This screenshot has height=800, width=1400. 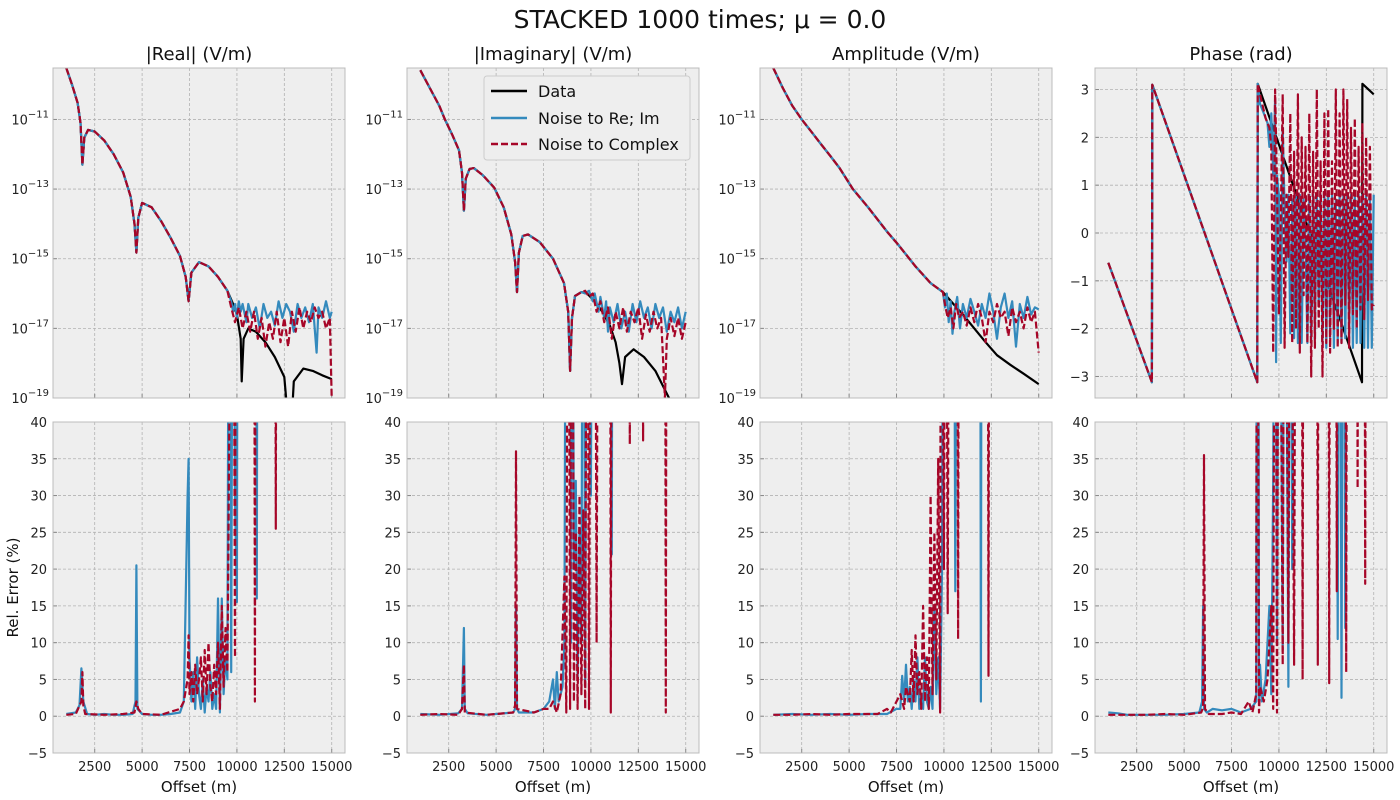 What do you see at coordinates (608, 144) in the screenshot?
I see `legend-label-noise-complex: Noise to Complex` at bounding box center [608, 144].